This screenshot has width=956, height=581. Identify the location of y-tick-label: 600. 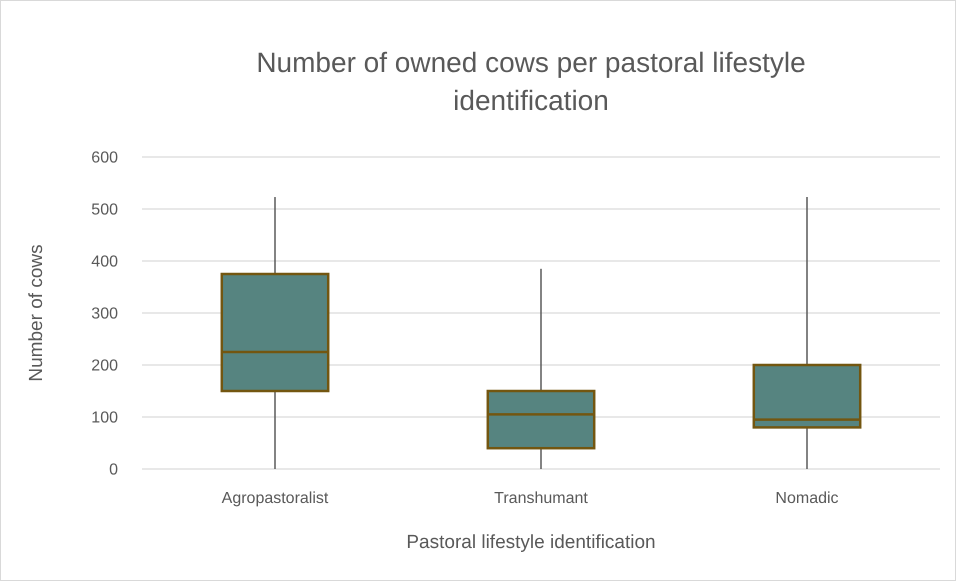
(104, 158).